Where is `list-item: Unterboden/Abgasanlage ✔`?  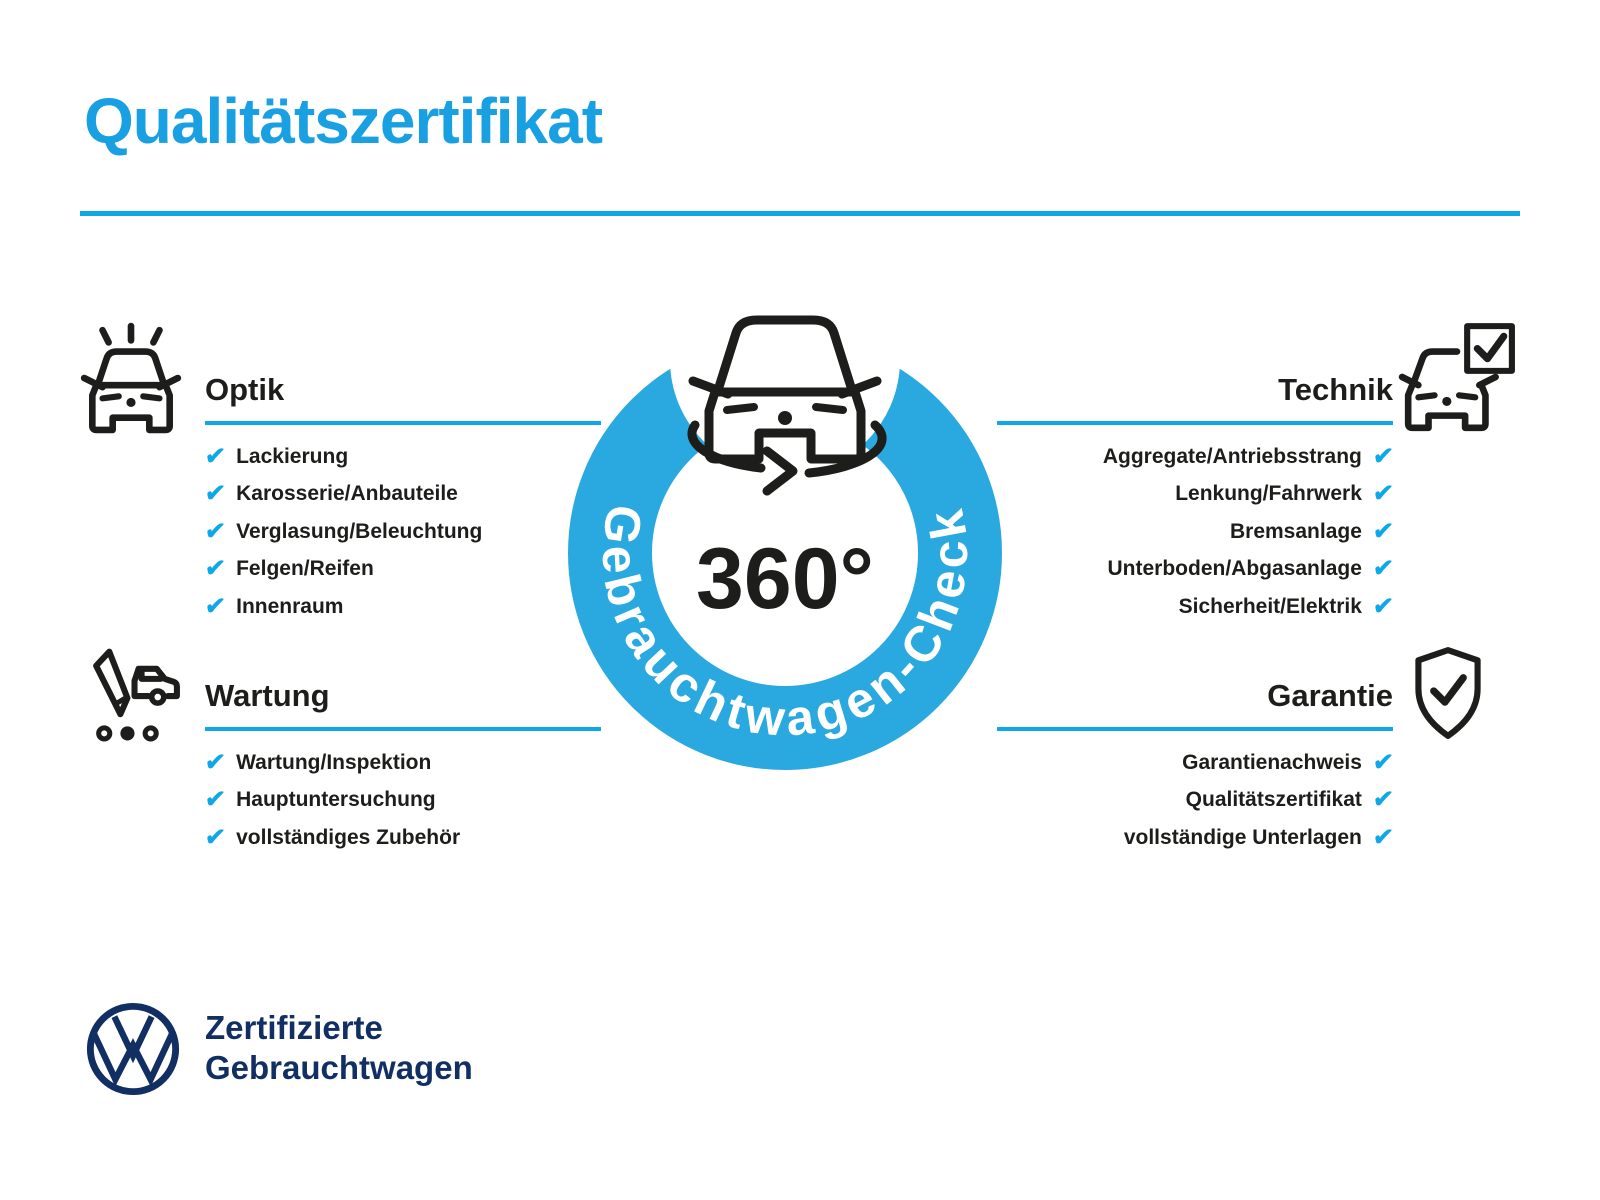 list-item: Unterboden/Abgasanlage ✔ is located at coordinates (1251, 569).